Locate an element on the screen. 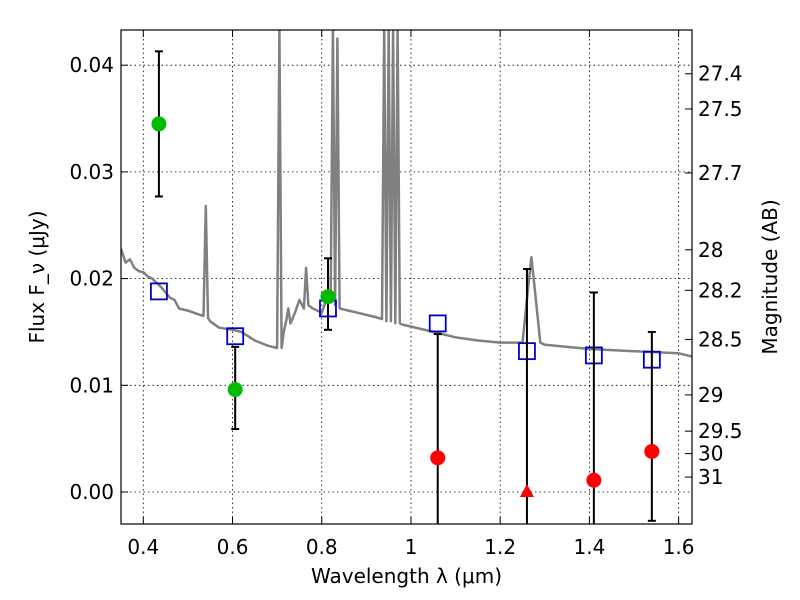  right-axis-tick-label: 28 is located at coordinates (710, 250).